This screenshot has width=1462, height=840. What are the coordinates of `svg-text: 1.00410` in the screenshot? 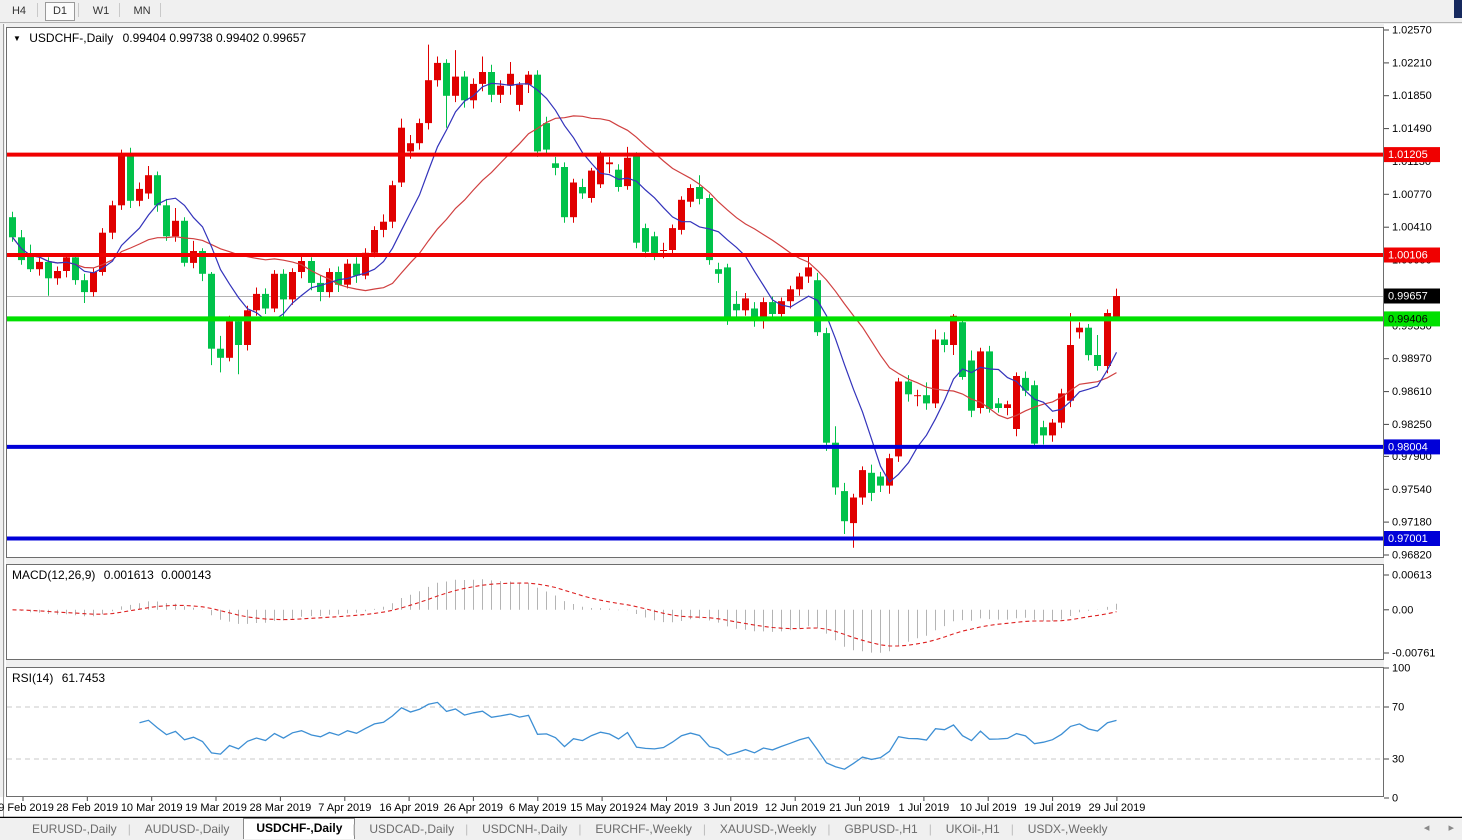 It's located at (1412, 228).